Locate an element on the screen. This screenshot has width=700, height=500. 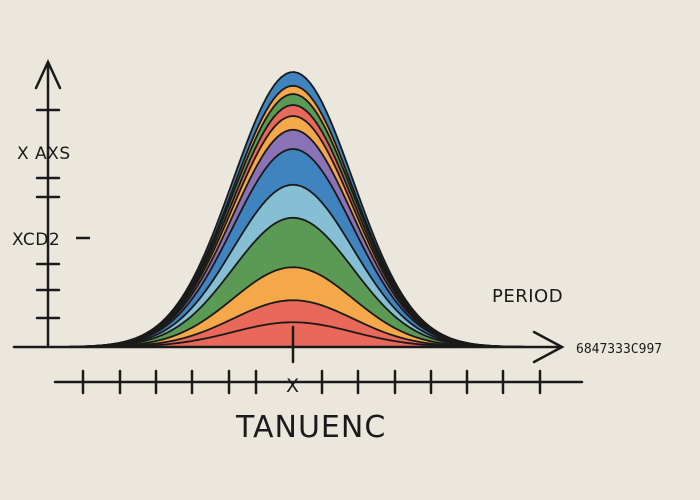
y-axis-arrow is located at coordinates (48, 74).